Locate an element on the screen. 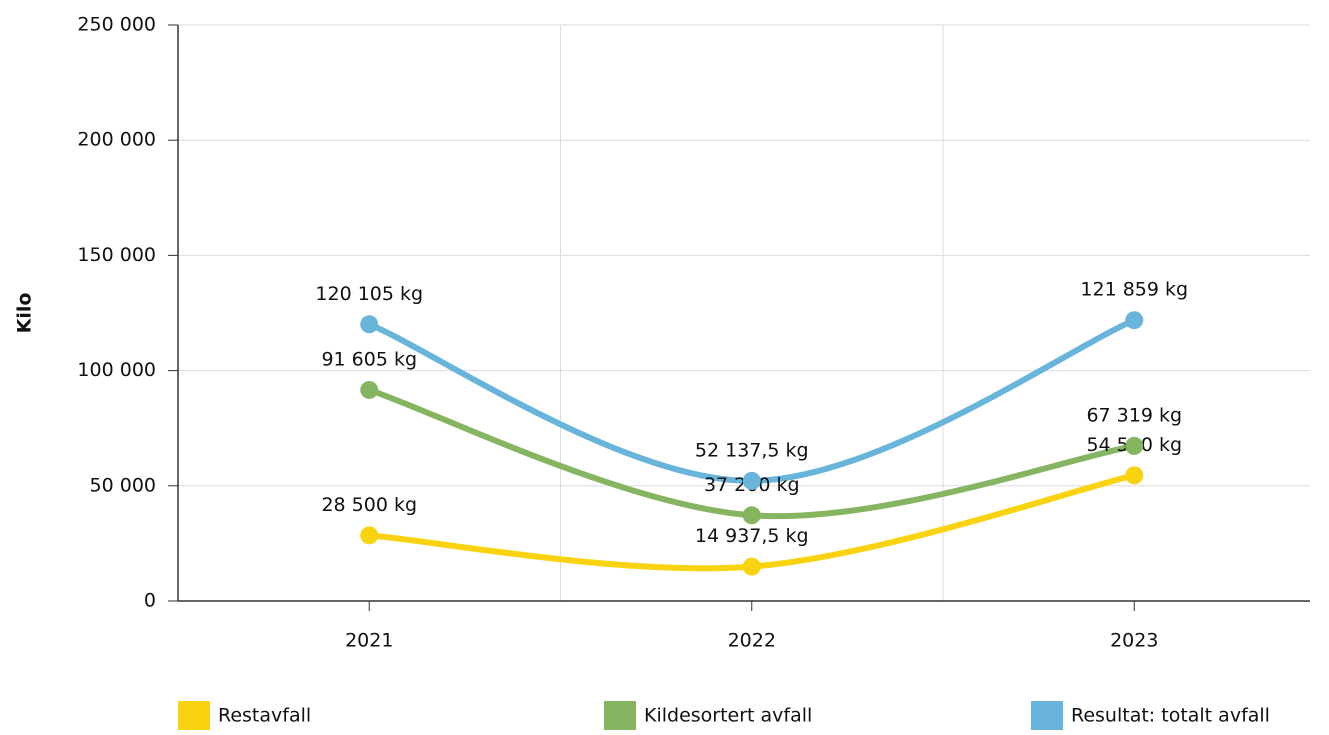 This screenshot has height=735, width=1329. x-tick-label: 2021 is located at coordinates (369, 641).